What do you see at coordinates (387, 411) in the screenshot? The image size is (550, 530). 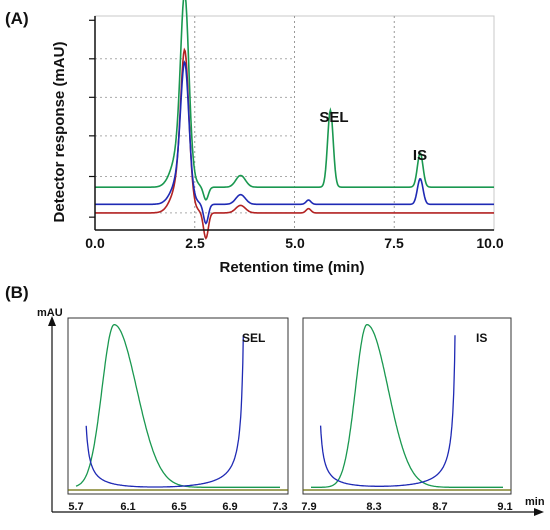 I see `subplot-is-trace-blue` at bounding box center [387, 411].